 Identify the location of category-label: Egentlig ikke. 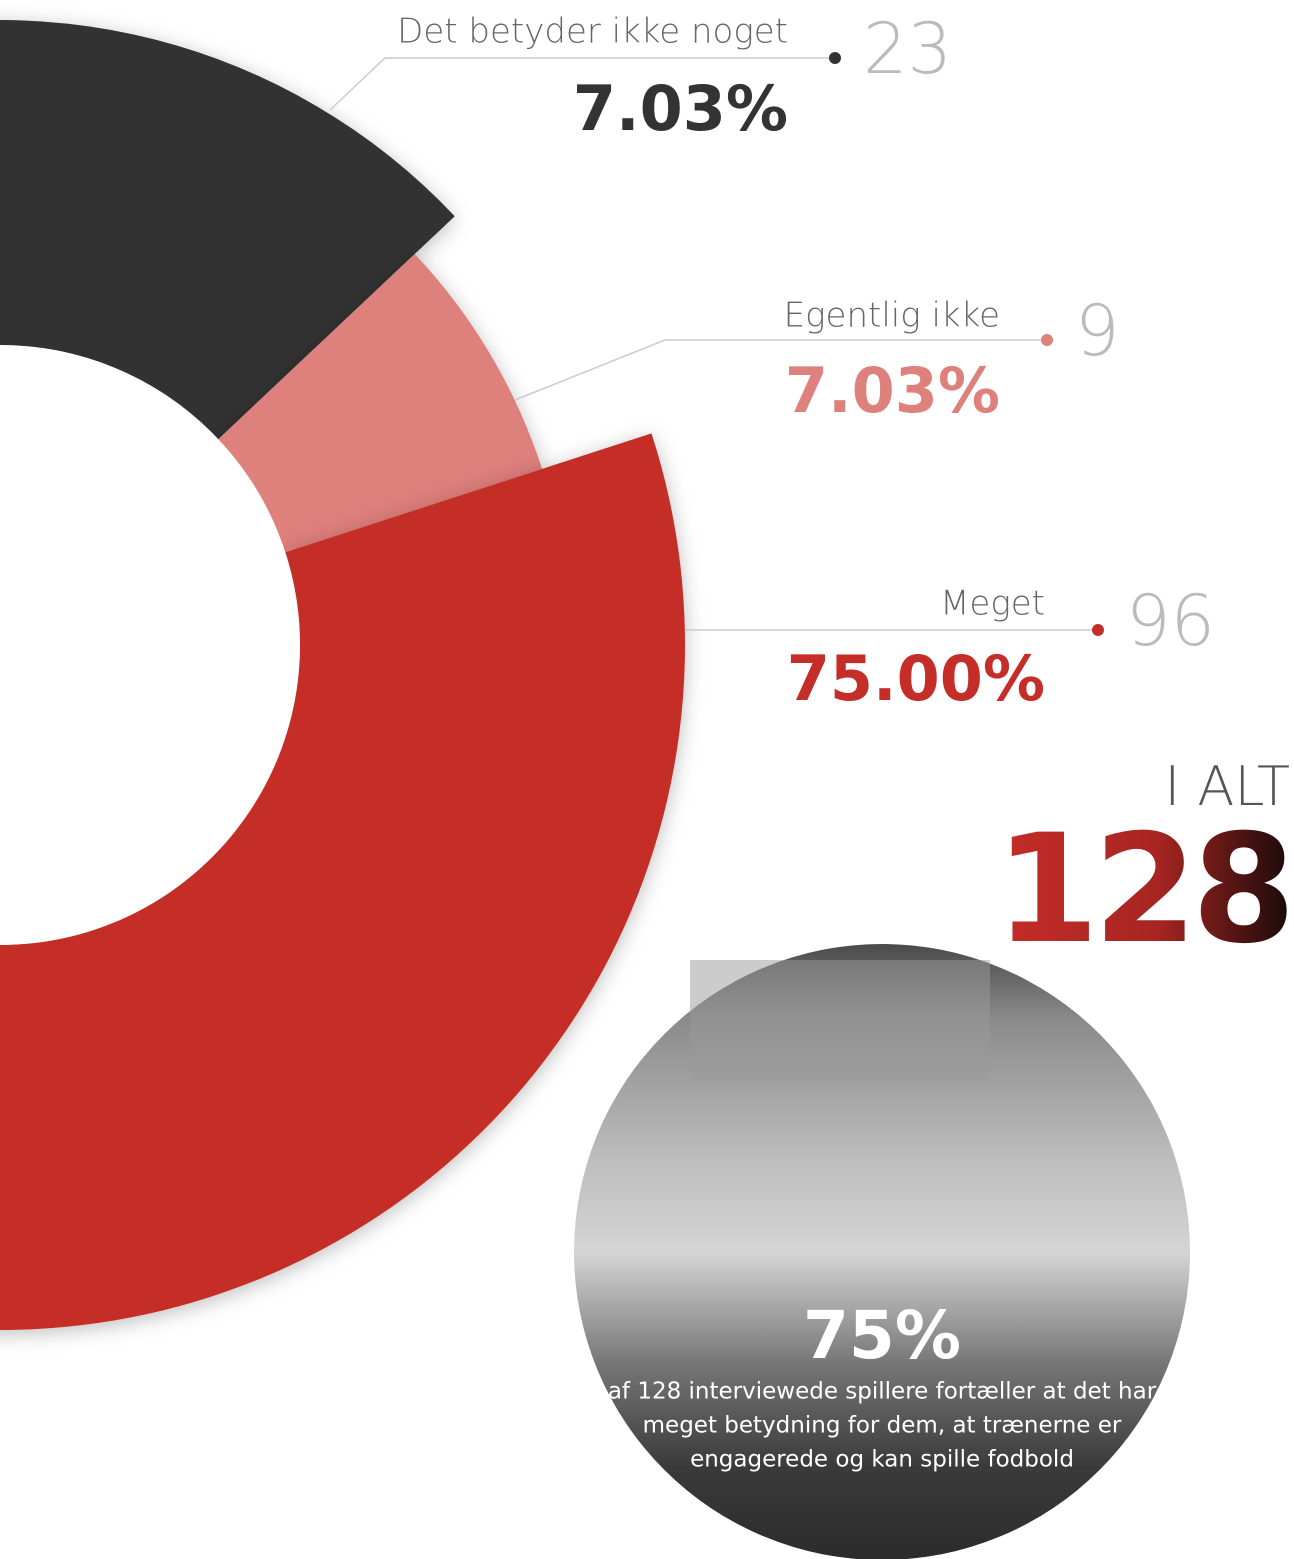
(892, 316).